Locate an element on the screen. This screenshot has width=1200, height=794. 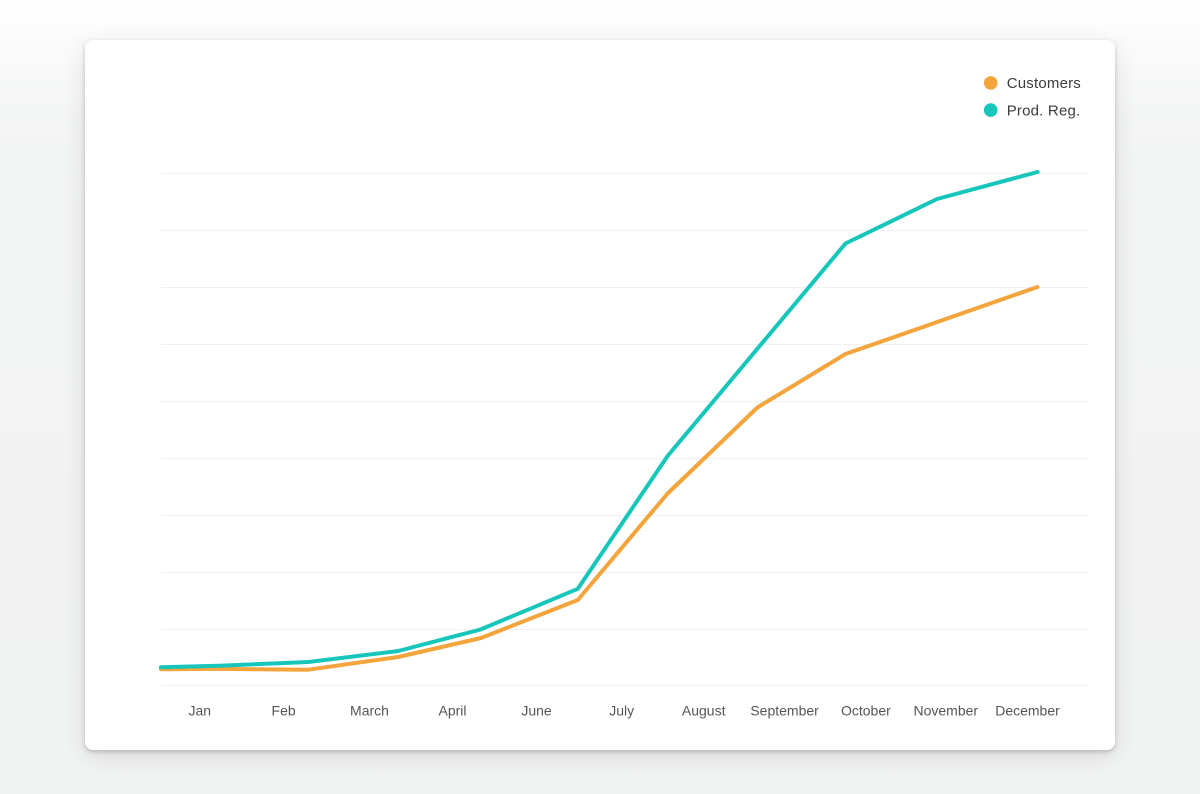
svg-text: October is located at coordinates (866, 711).